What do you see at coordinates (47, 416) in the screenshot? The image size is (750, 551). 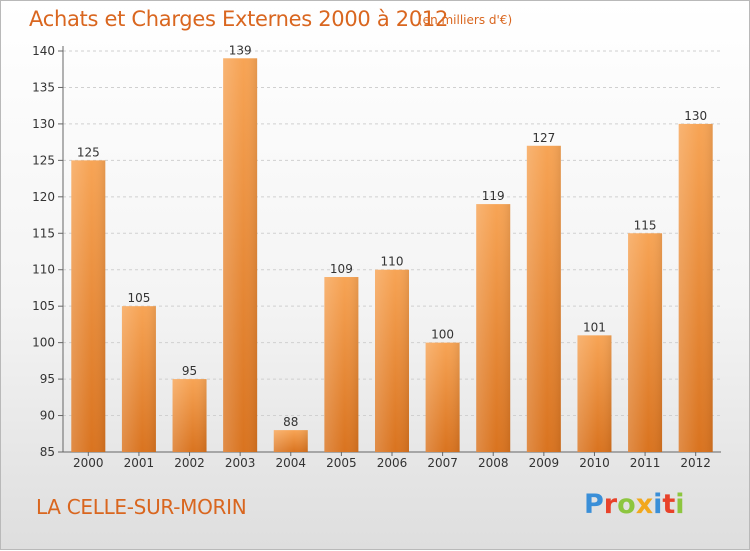 I see `y-tick-label: 90` at bounding box center [47, 416].